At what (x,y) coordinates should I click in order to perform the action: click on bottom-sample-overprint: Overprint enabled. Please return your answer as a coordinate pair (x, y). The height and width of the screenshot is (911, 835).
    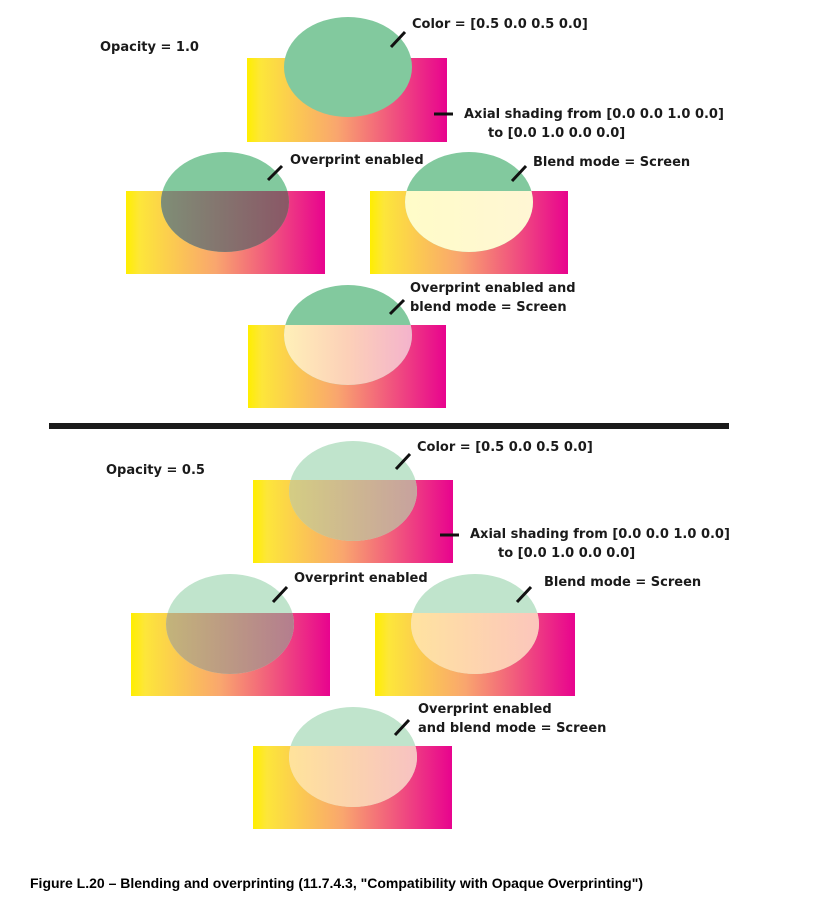
    Looking at the image, I should click on (279, 633).